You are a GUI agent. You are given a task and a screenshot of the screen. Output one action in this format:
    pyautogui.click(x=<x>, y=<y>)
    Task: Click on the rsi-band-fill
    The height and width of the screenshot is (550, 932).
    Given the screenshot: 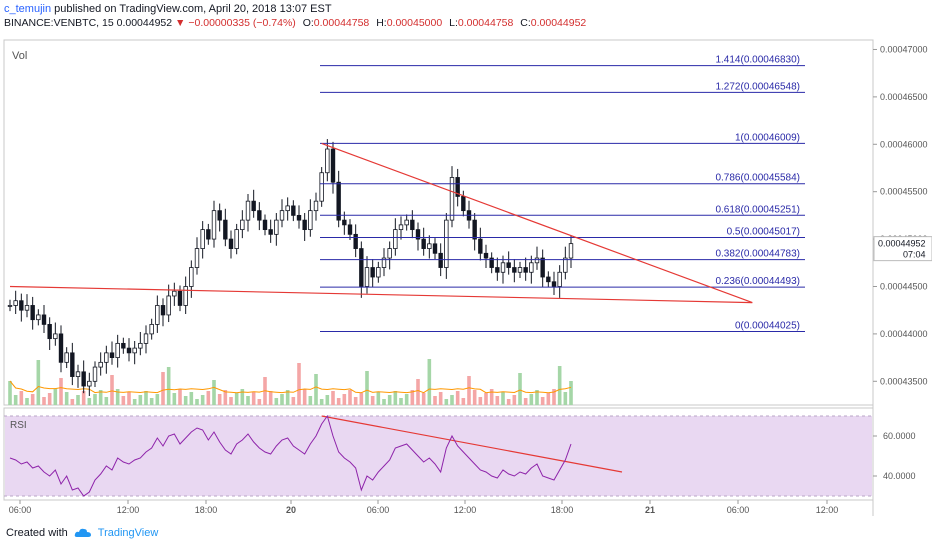 What is the action you would take?
    pyautogui.click(x=438, y=456)
    